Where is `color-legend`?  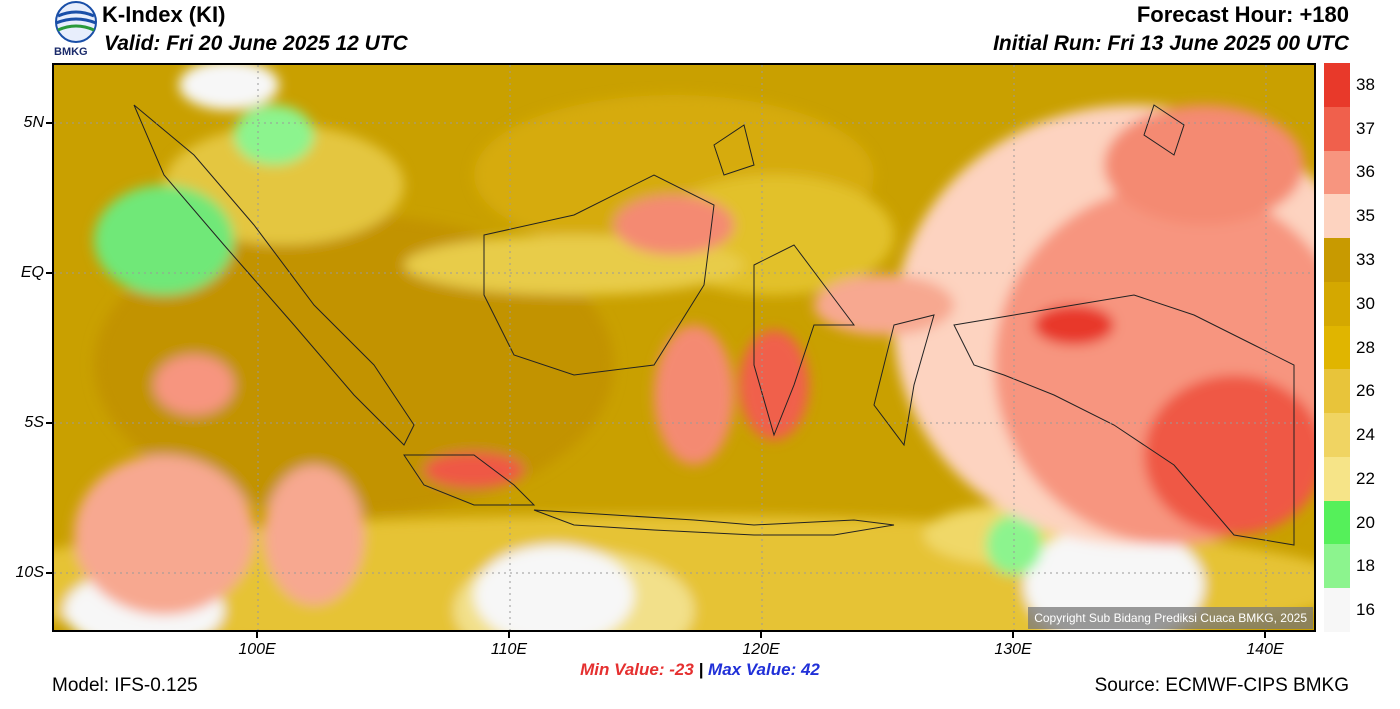
color-legend is located at coordinates (1337, 348).